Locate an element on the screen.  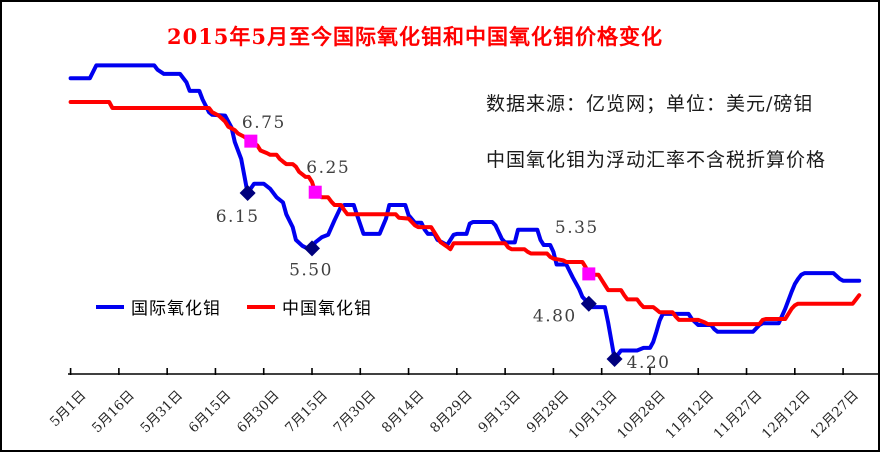
x-tick-label: 7月30日 is located at coordinates (354, 412).